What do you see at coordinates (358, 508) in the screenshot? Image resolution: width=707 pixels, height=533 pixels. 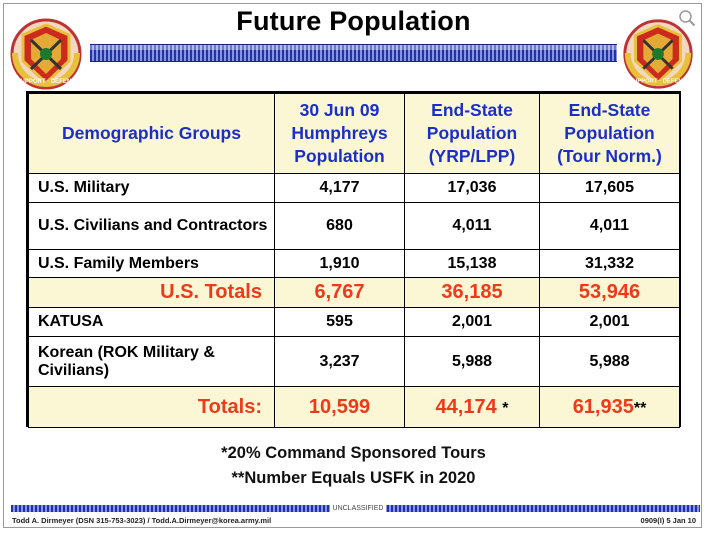 I see `classification-label: UNCLASSIFIED` at bounding box center [358, 508].